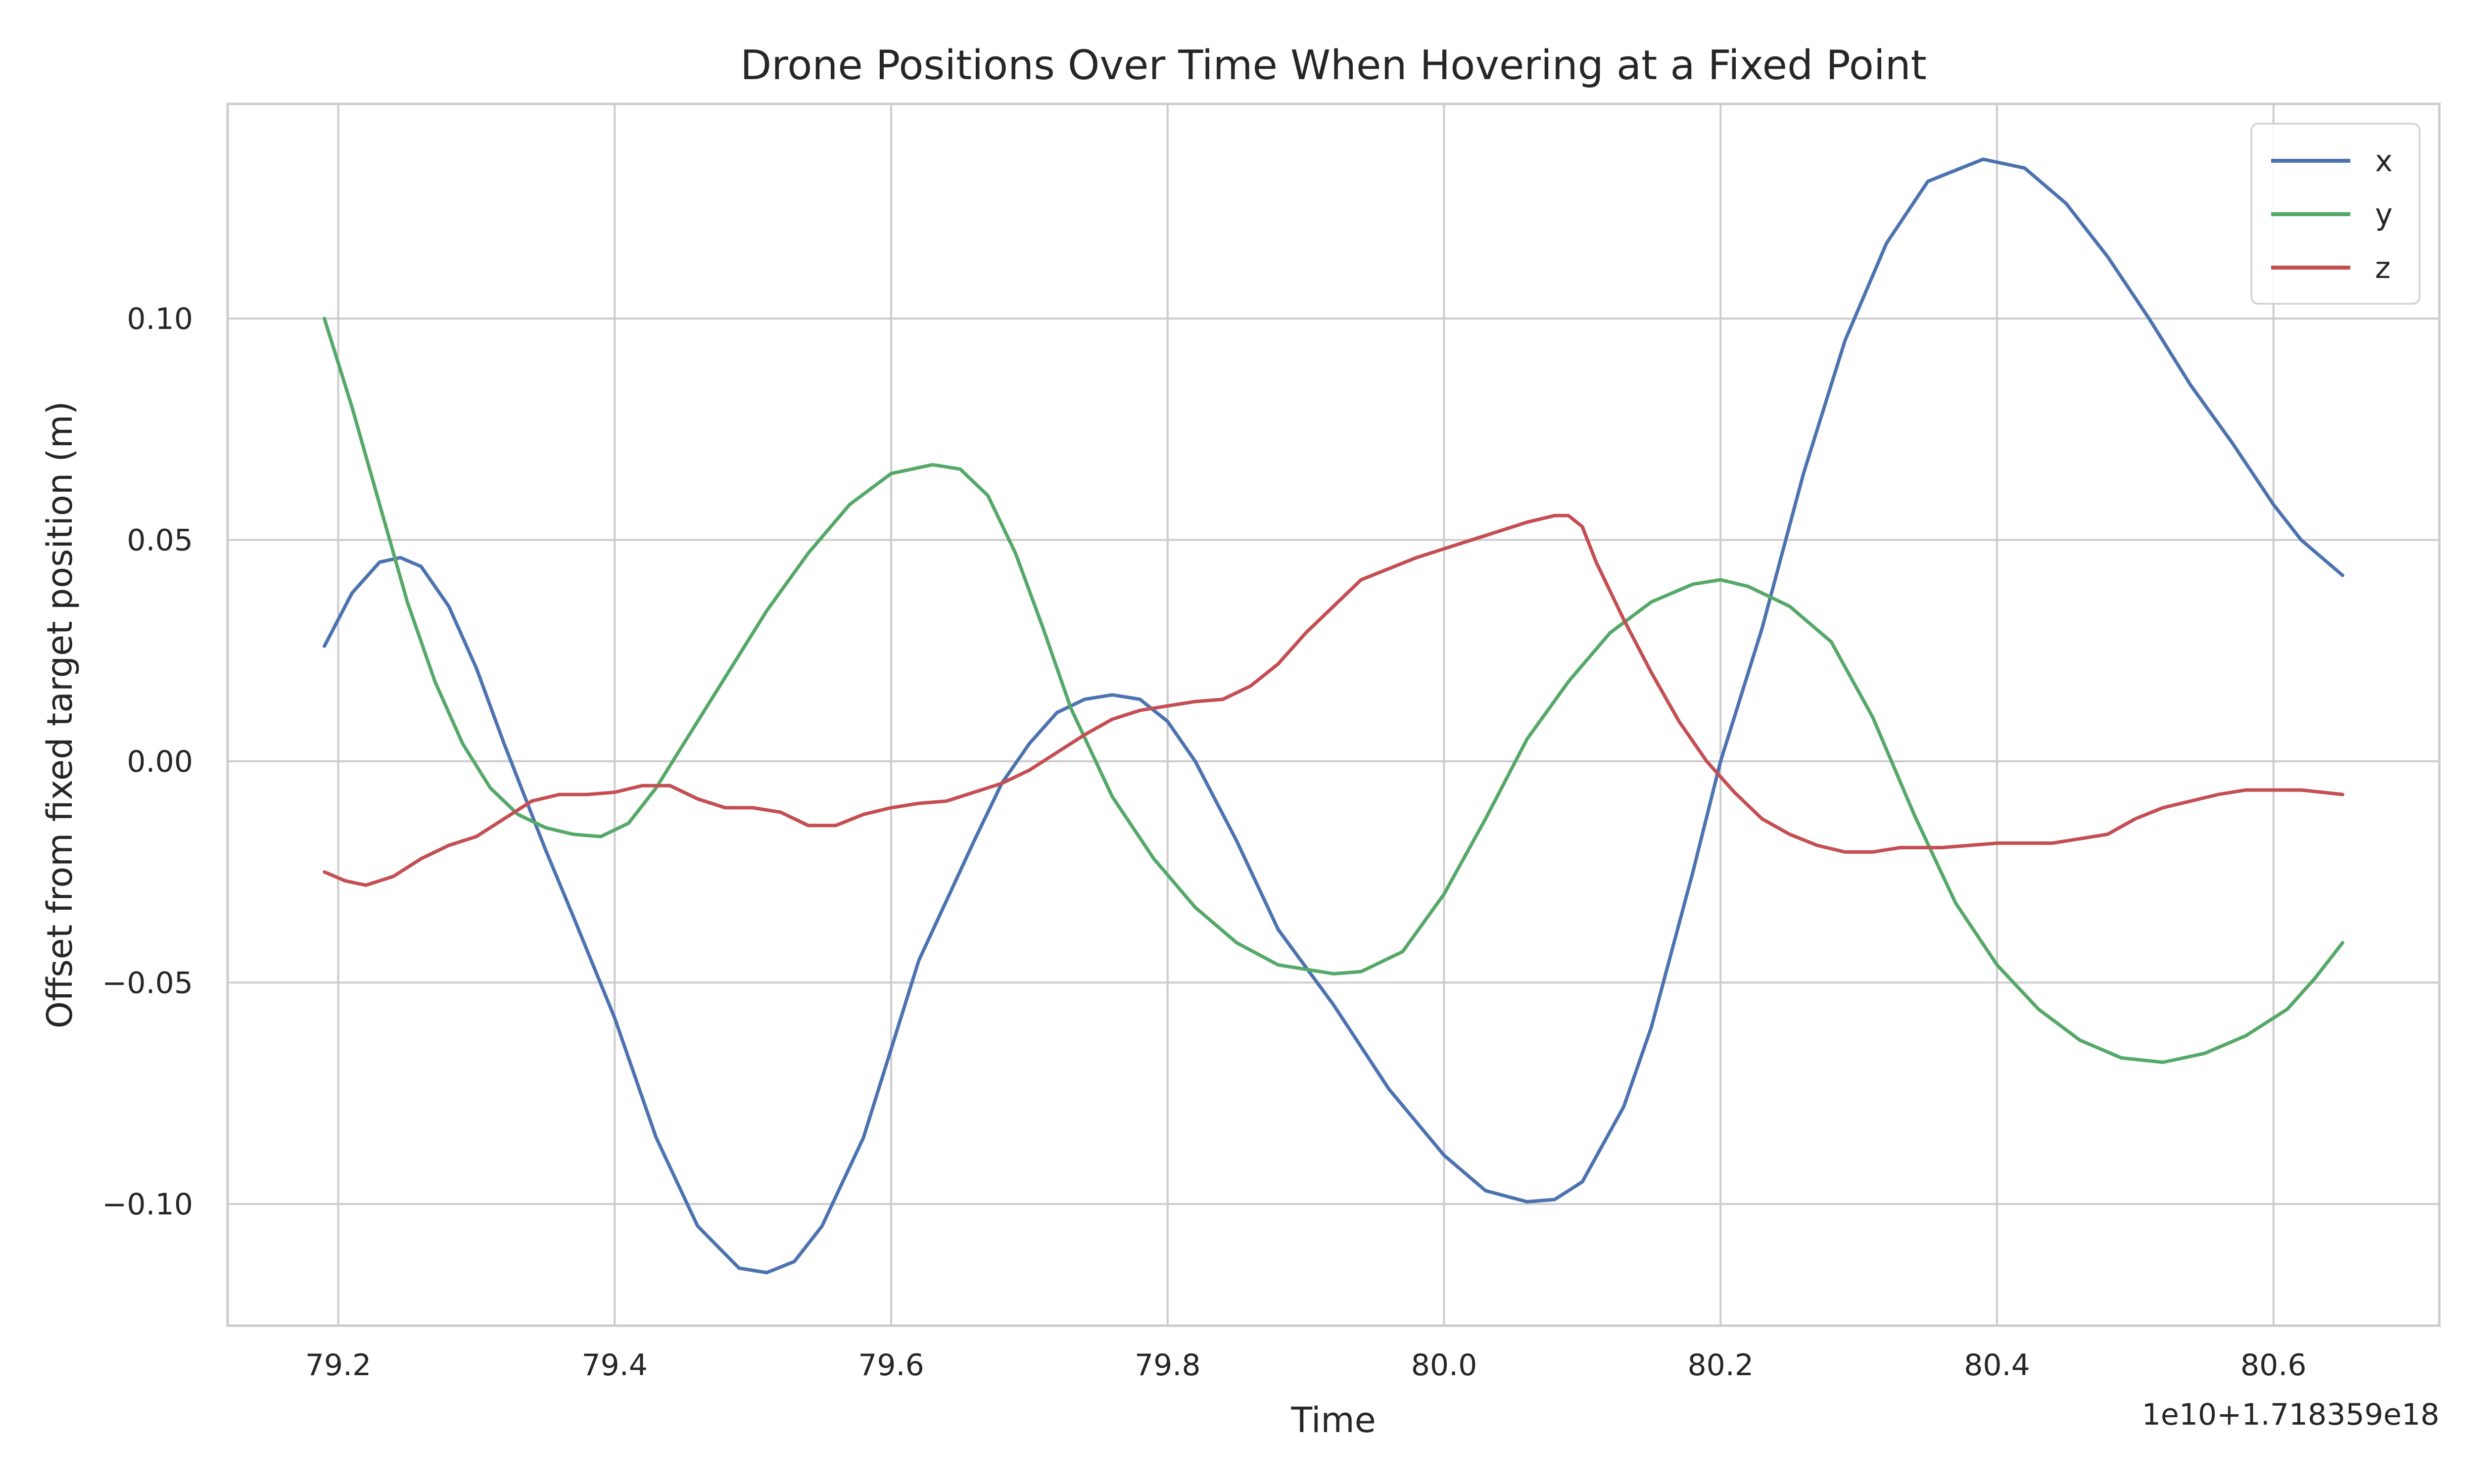  What do you see at coordinates (2383, 268) in the screenshot?
I see `legend-label-z: z` at bounding box center [2383, 268].